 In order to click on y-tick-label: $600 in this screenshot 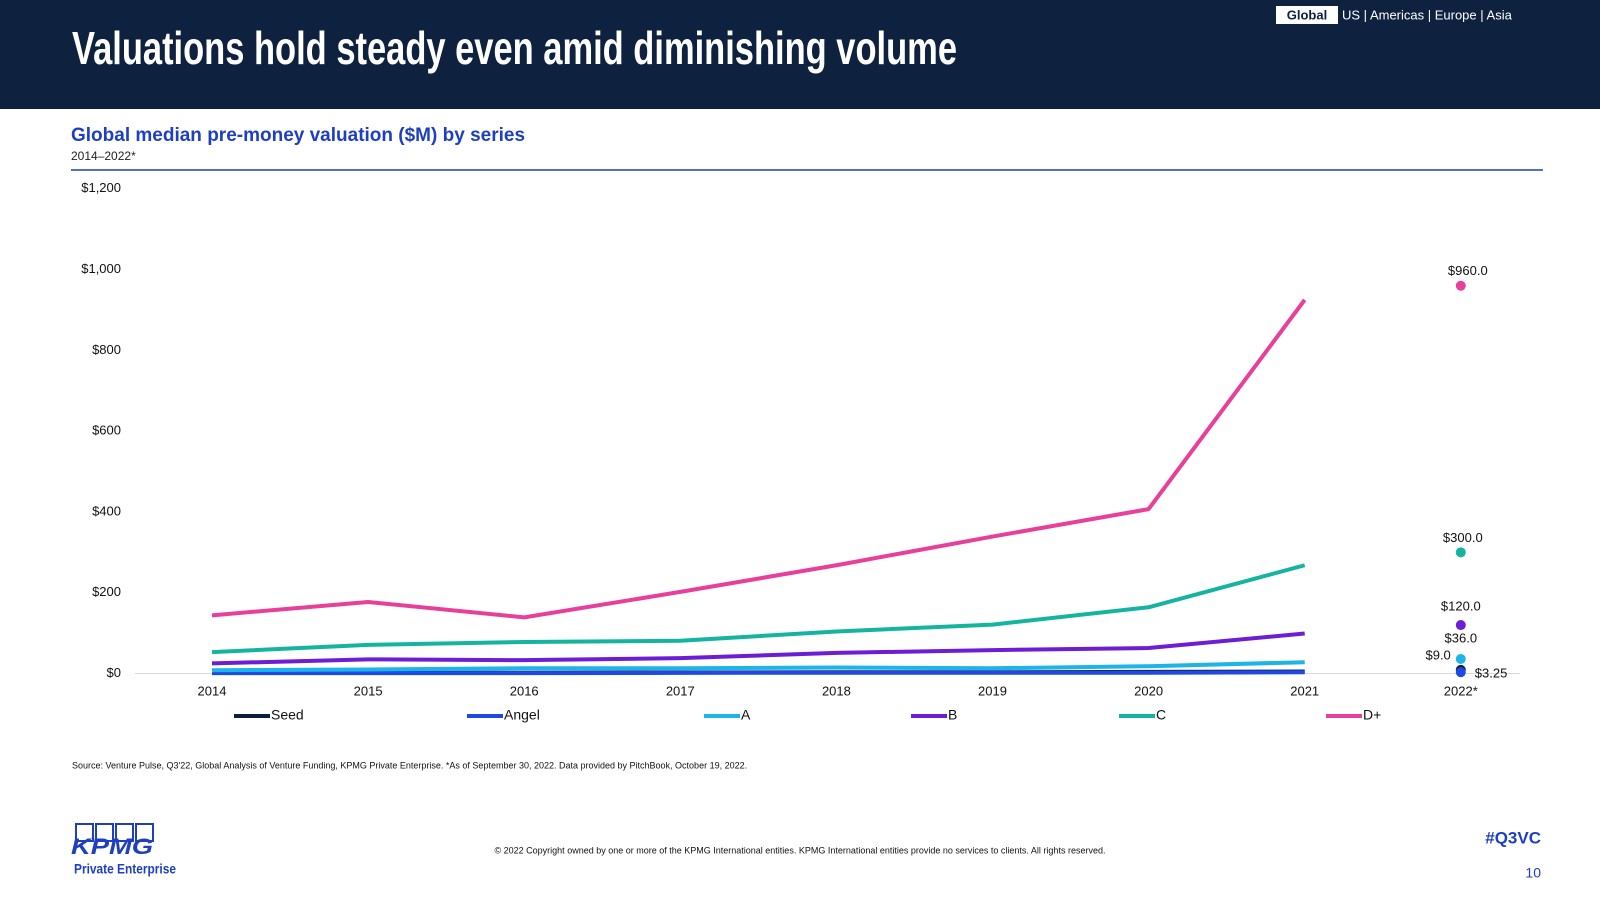, I will do `click(106, 430)`.